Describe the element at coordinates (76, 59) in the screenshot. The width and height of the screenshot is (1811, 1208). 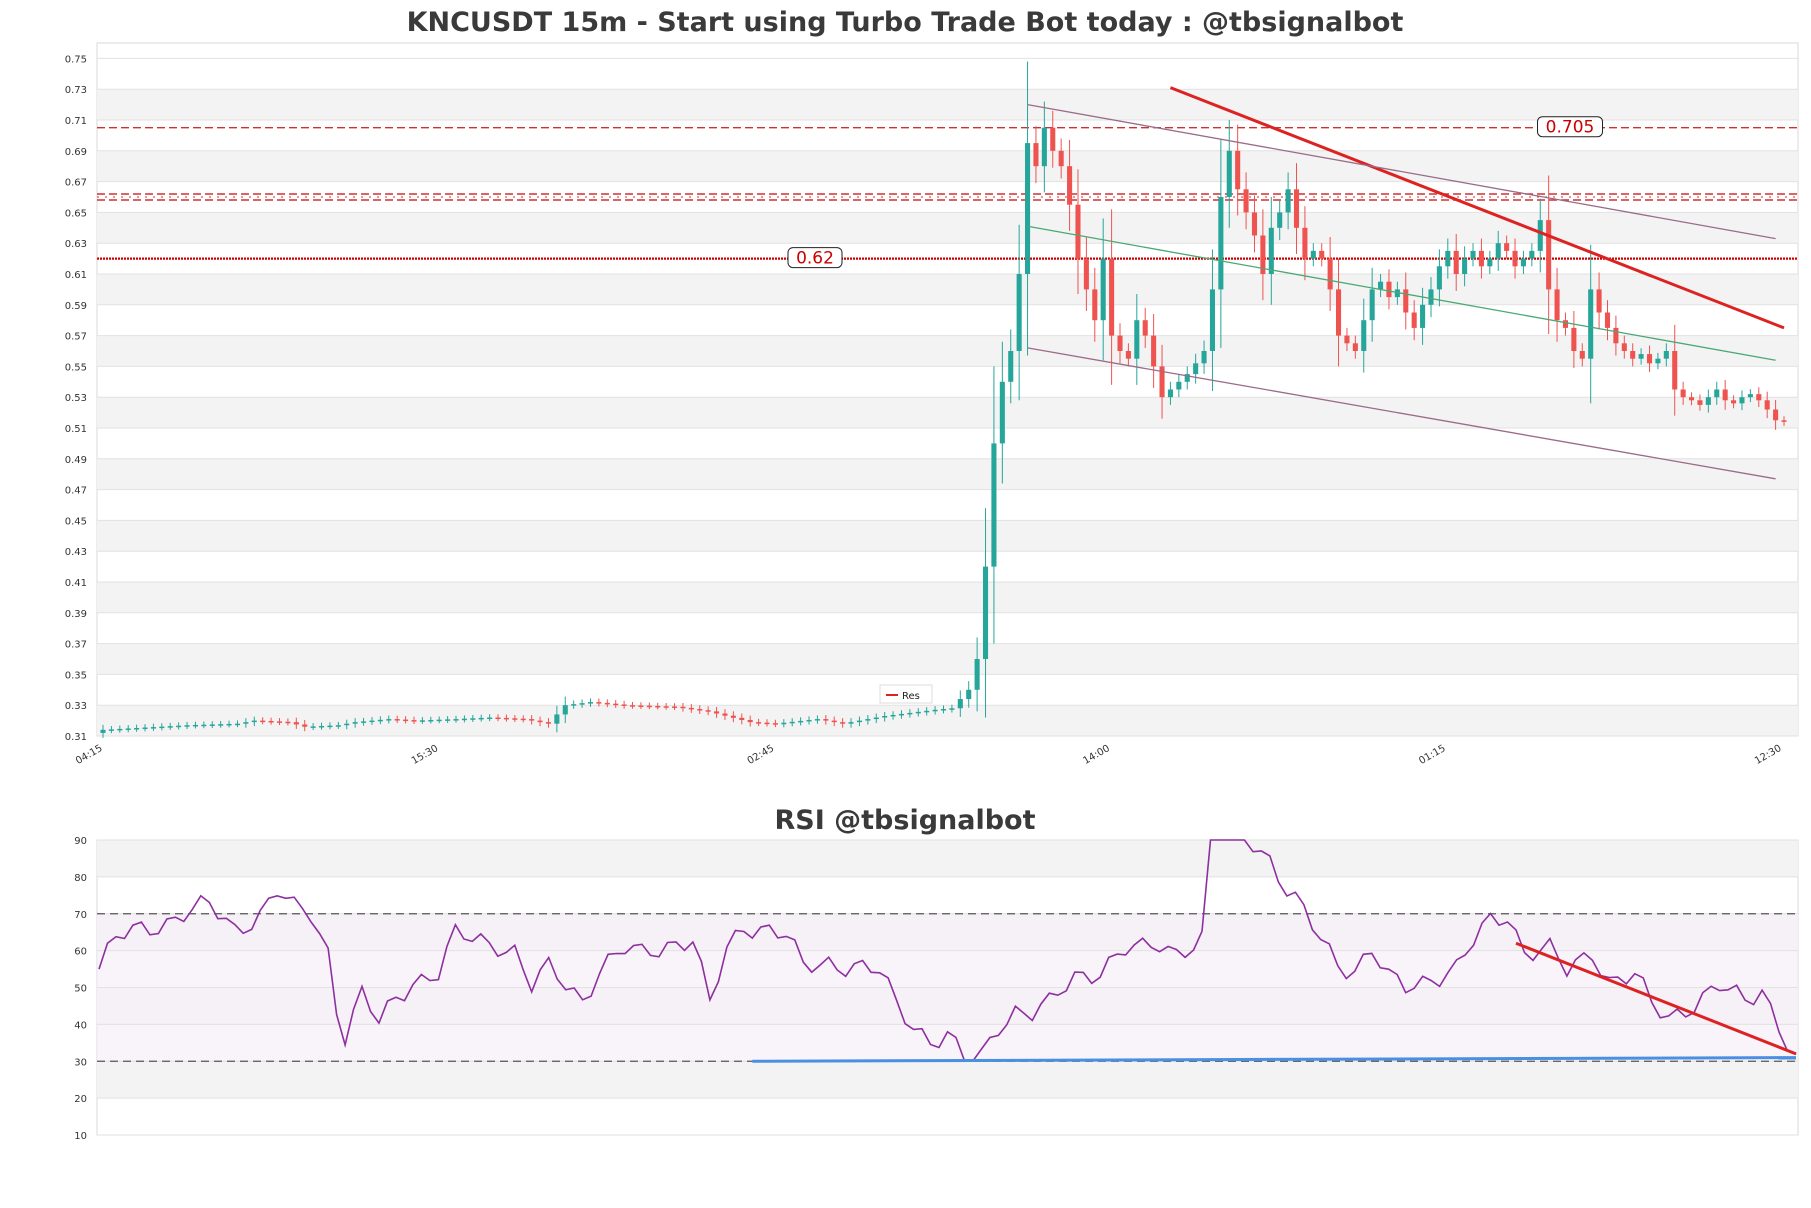
I see `y-tick-label: 0.75` at that location.